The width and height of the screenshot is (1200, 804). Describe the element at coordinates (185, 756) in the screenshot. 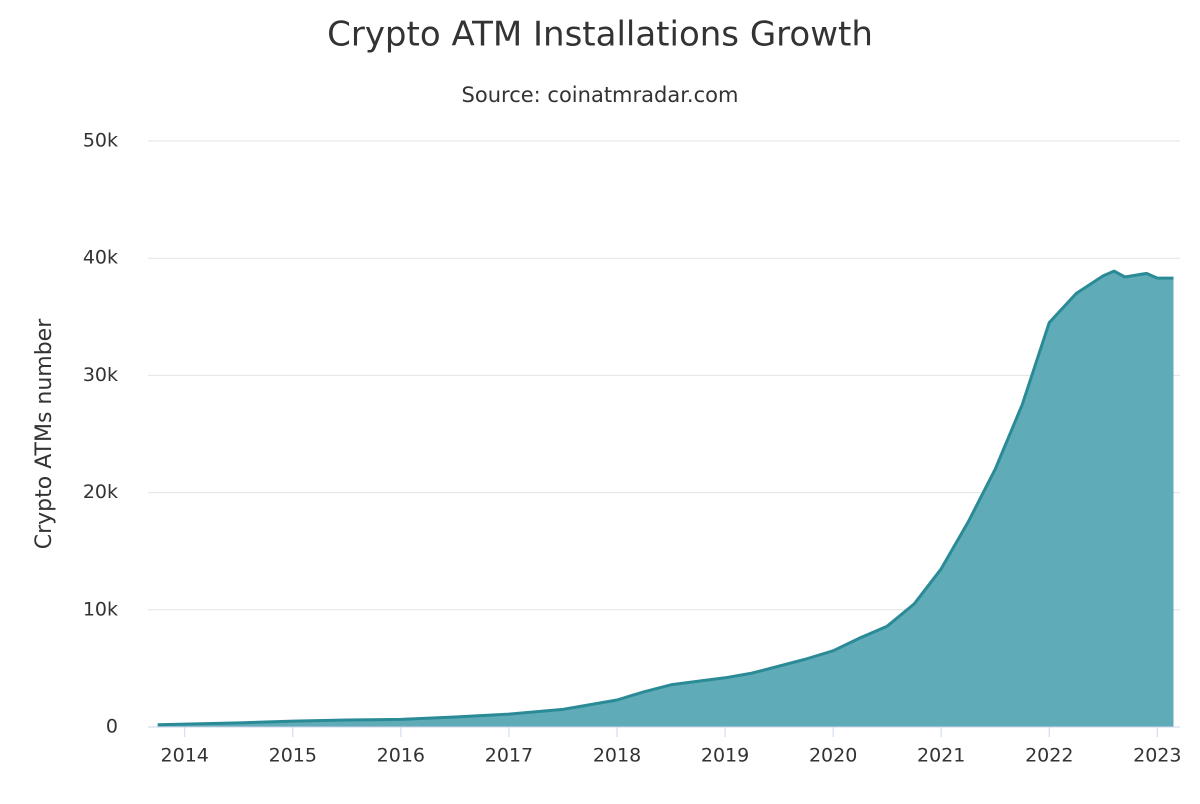

I see `x-tick-label: 2014` at that location.